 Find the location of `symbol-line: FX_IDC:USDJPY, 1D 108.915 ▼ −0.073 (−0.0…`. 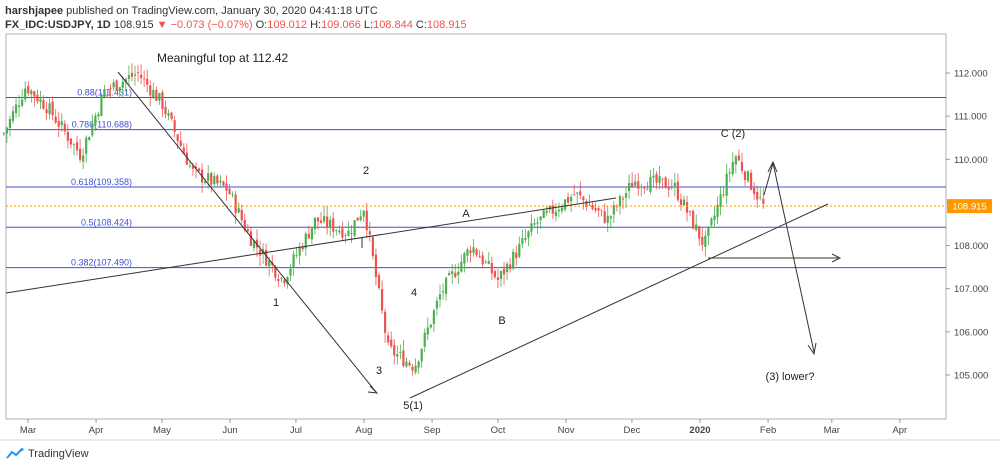

symbol-line: FX_IDC:USDJPY, 1D 108.915 ▼ −0.073 (−0.0… is located at coordinates (500, 25).